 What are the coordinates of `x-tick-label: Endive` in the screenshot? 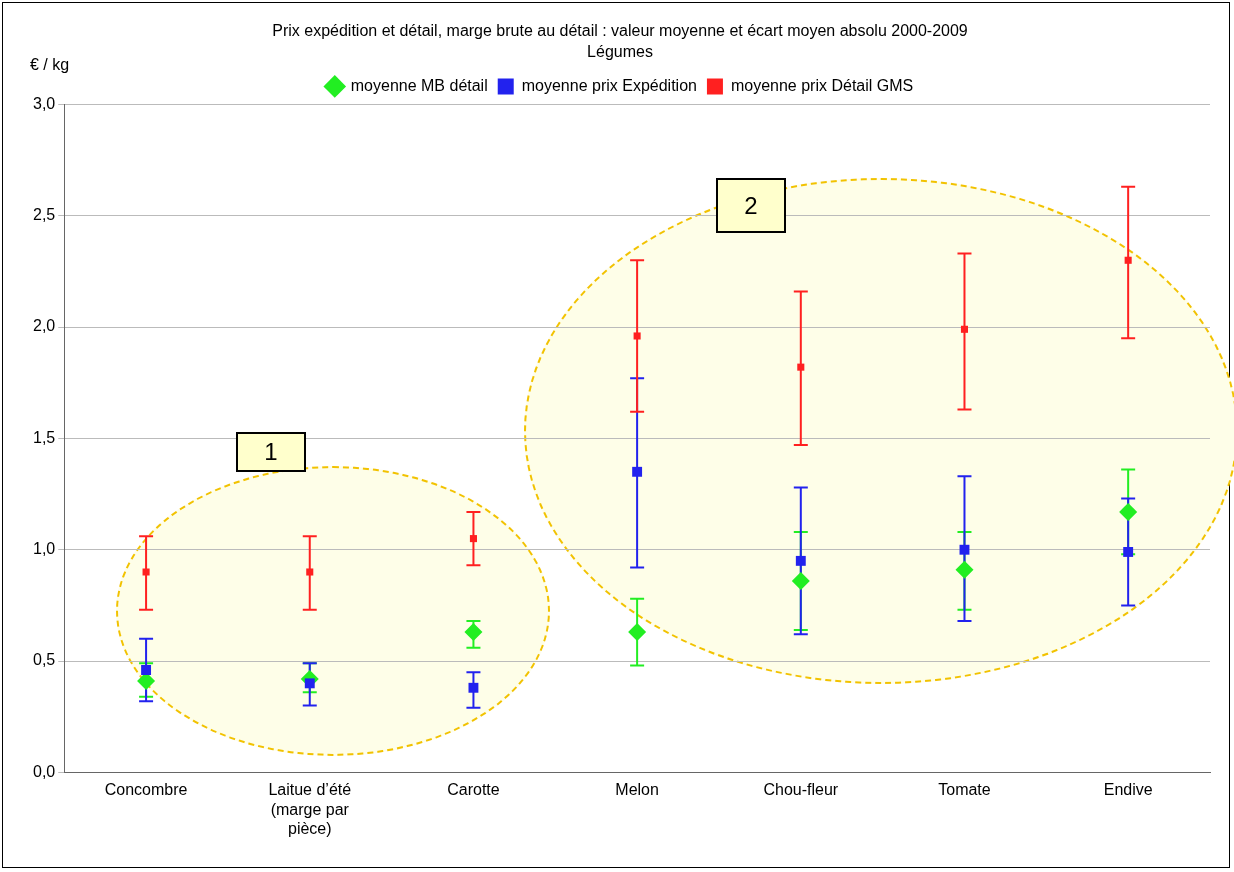 It's located at (1128, 790).